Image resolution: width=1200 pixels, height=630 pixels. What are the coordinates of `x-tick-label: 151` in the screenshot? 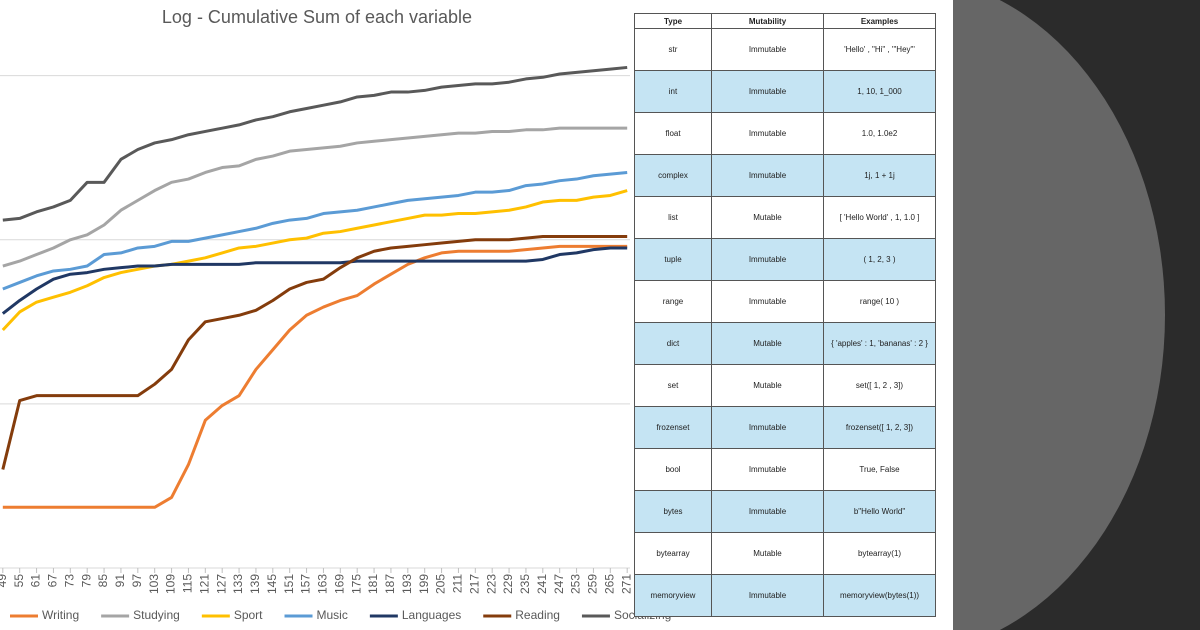 It's located at (289, 584).